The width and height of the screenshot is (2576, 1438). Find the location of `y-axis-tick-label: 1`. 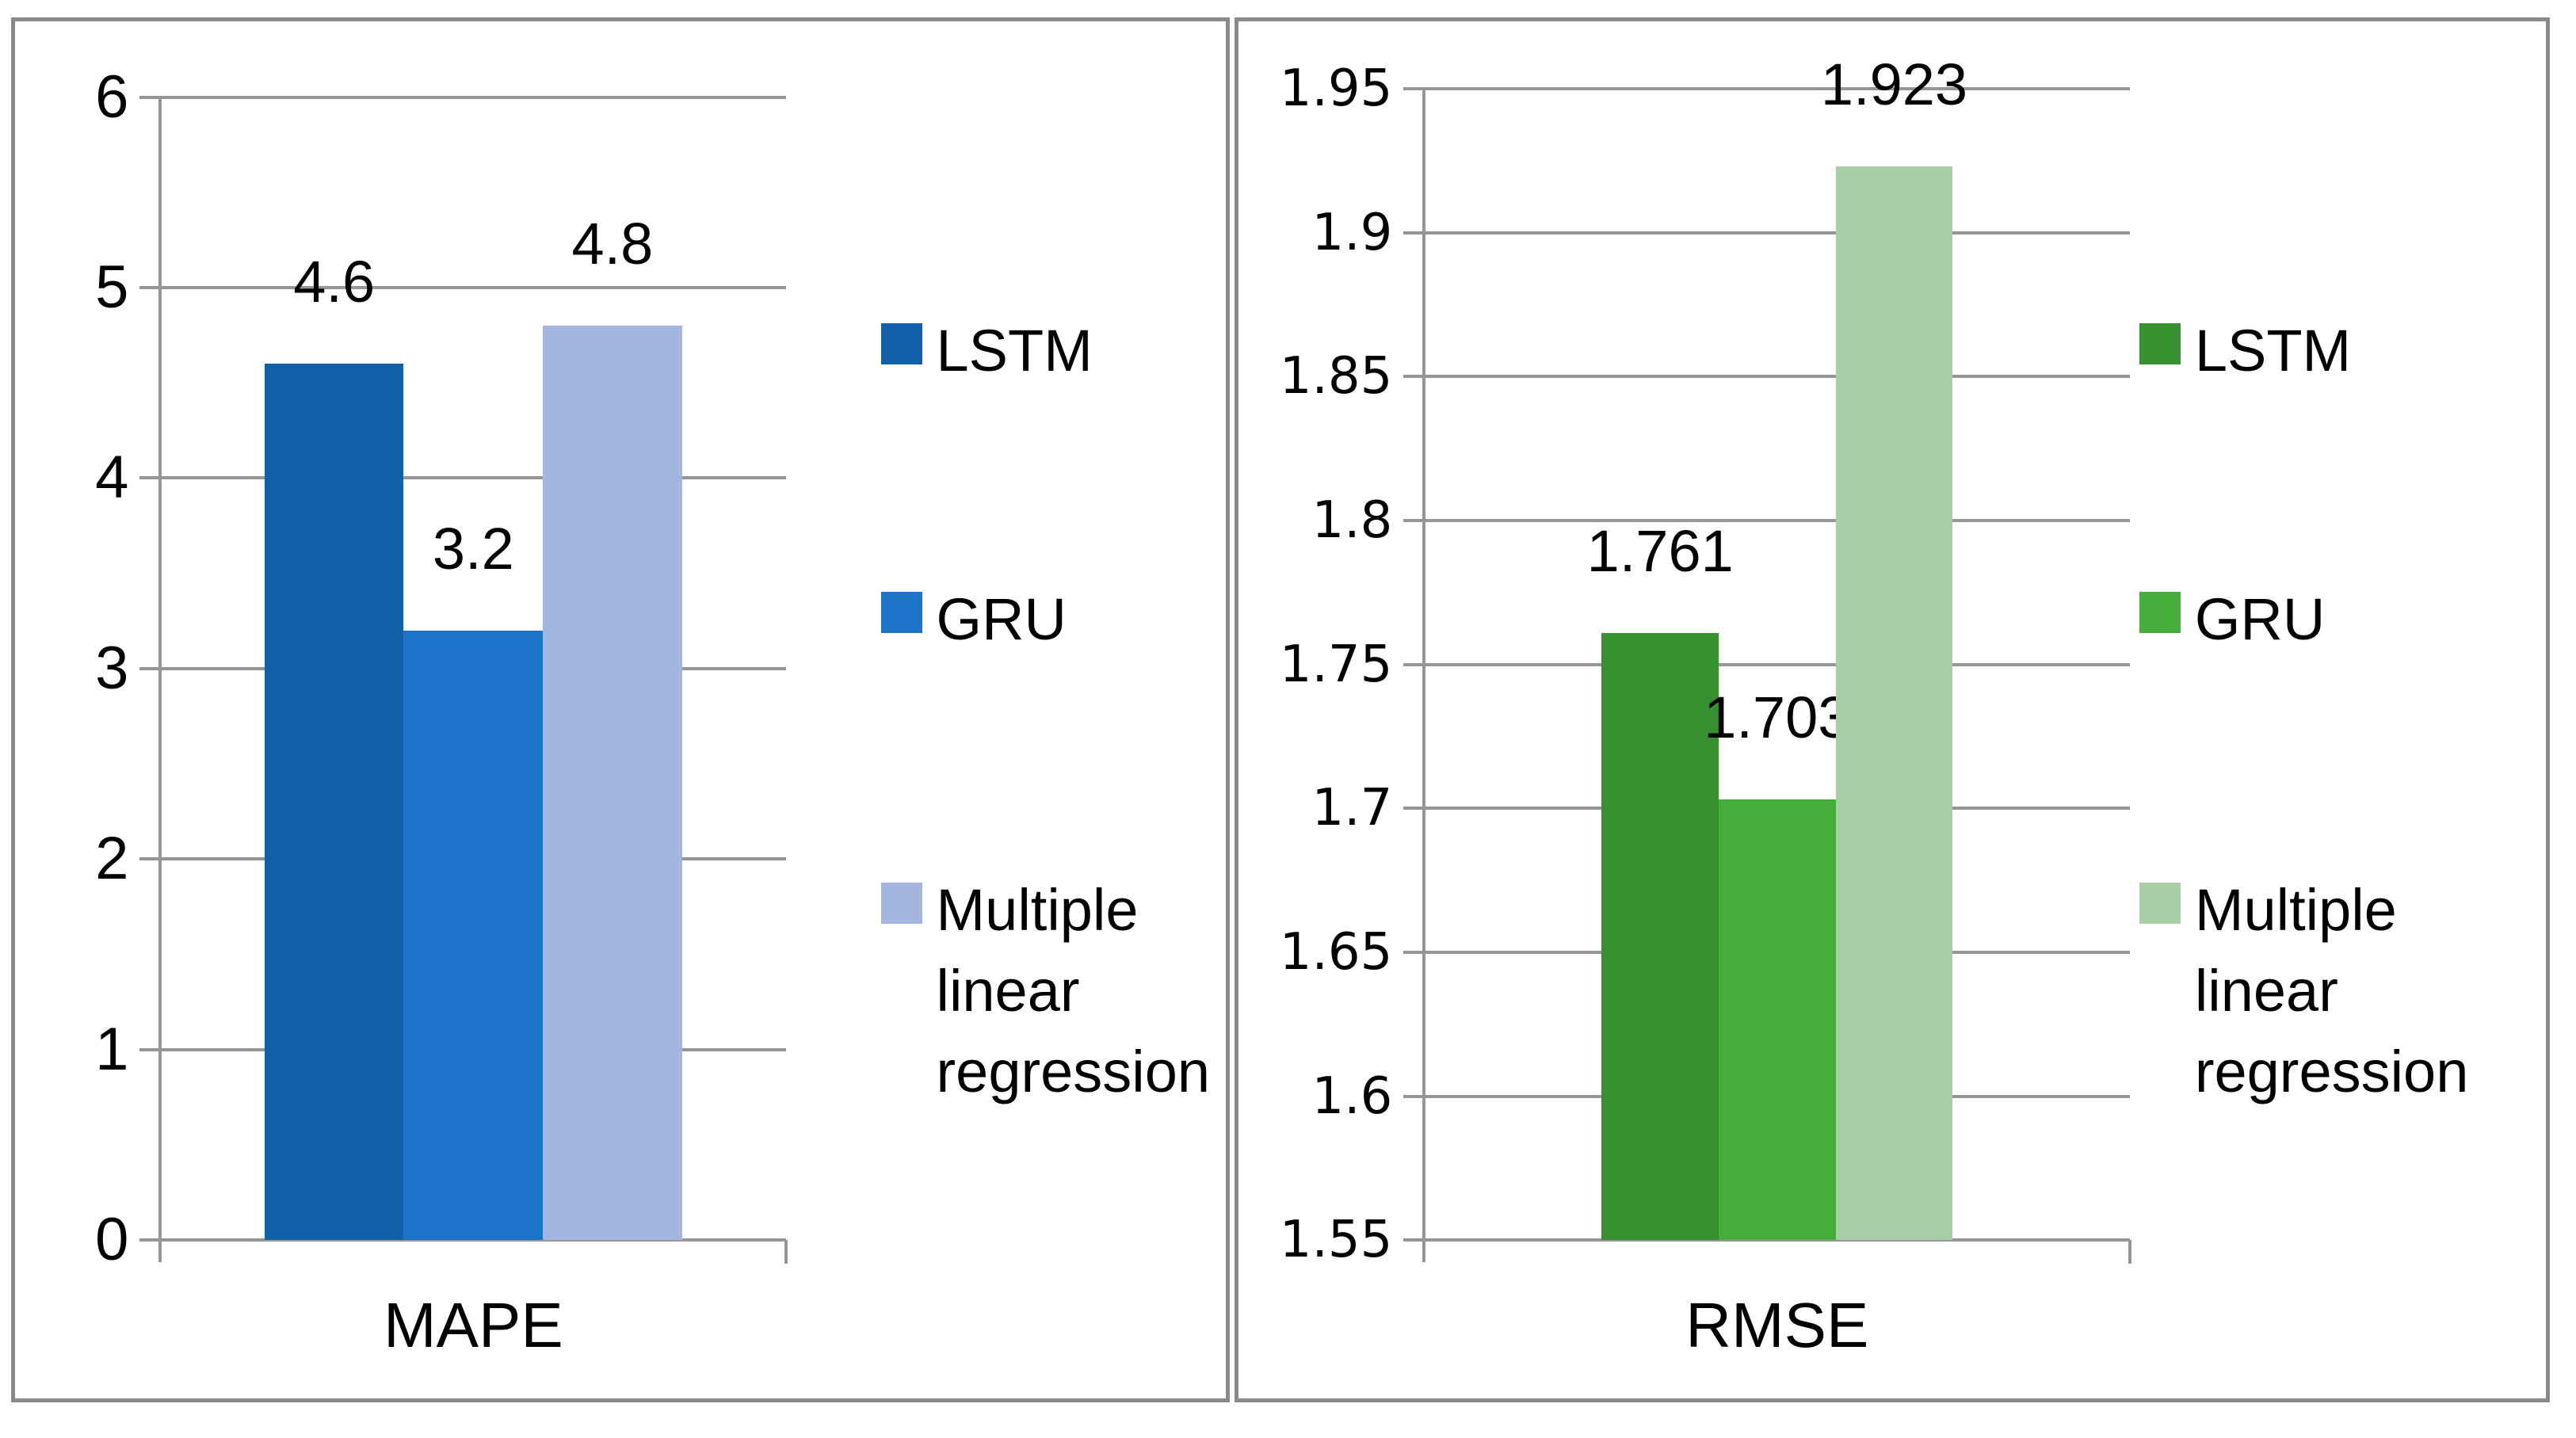

y-axis-tick-label: 1 is located at coordinates (112, 1049).